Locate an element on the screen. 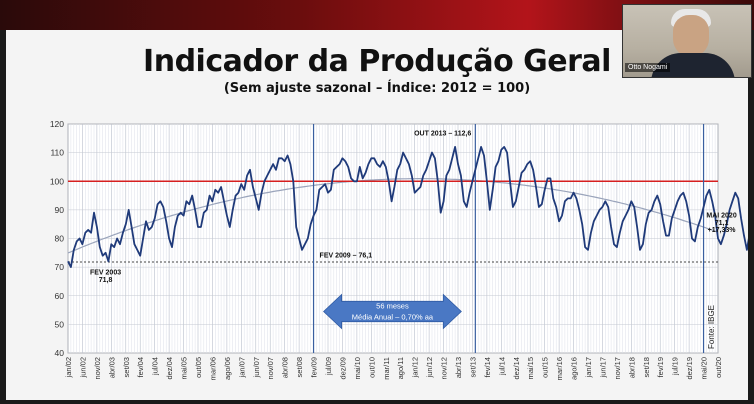 The width and height of the screenshot is (754, 404). x-tick-label: jul/09 is located at coordinates (328, 366).